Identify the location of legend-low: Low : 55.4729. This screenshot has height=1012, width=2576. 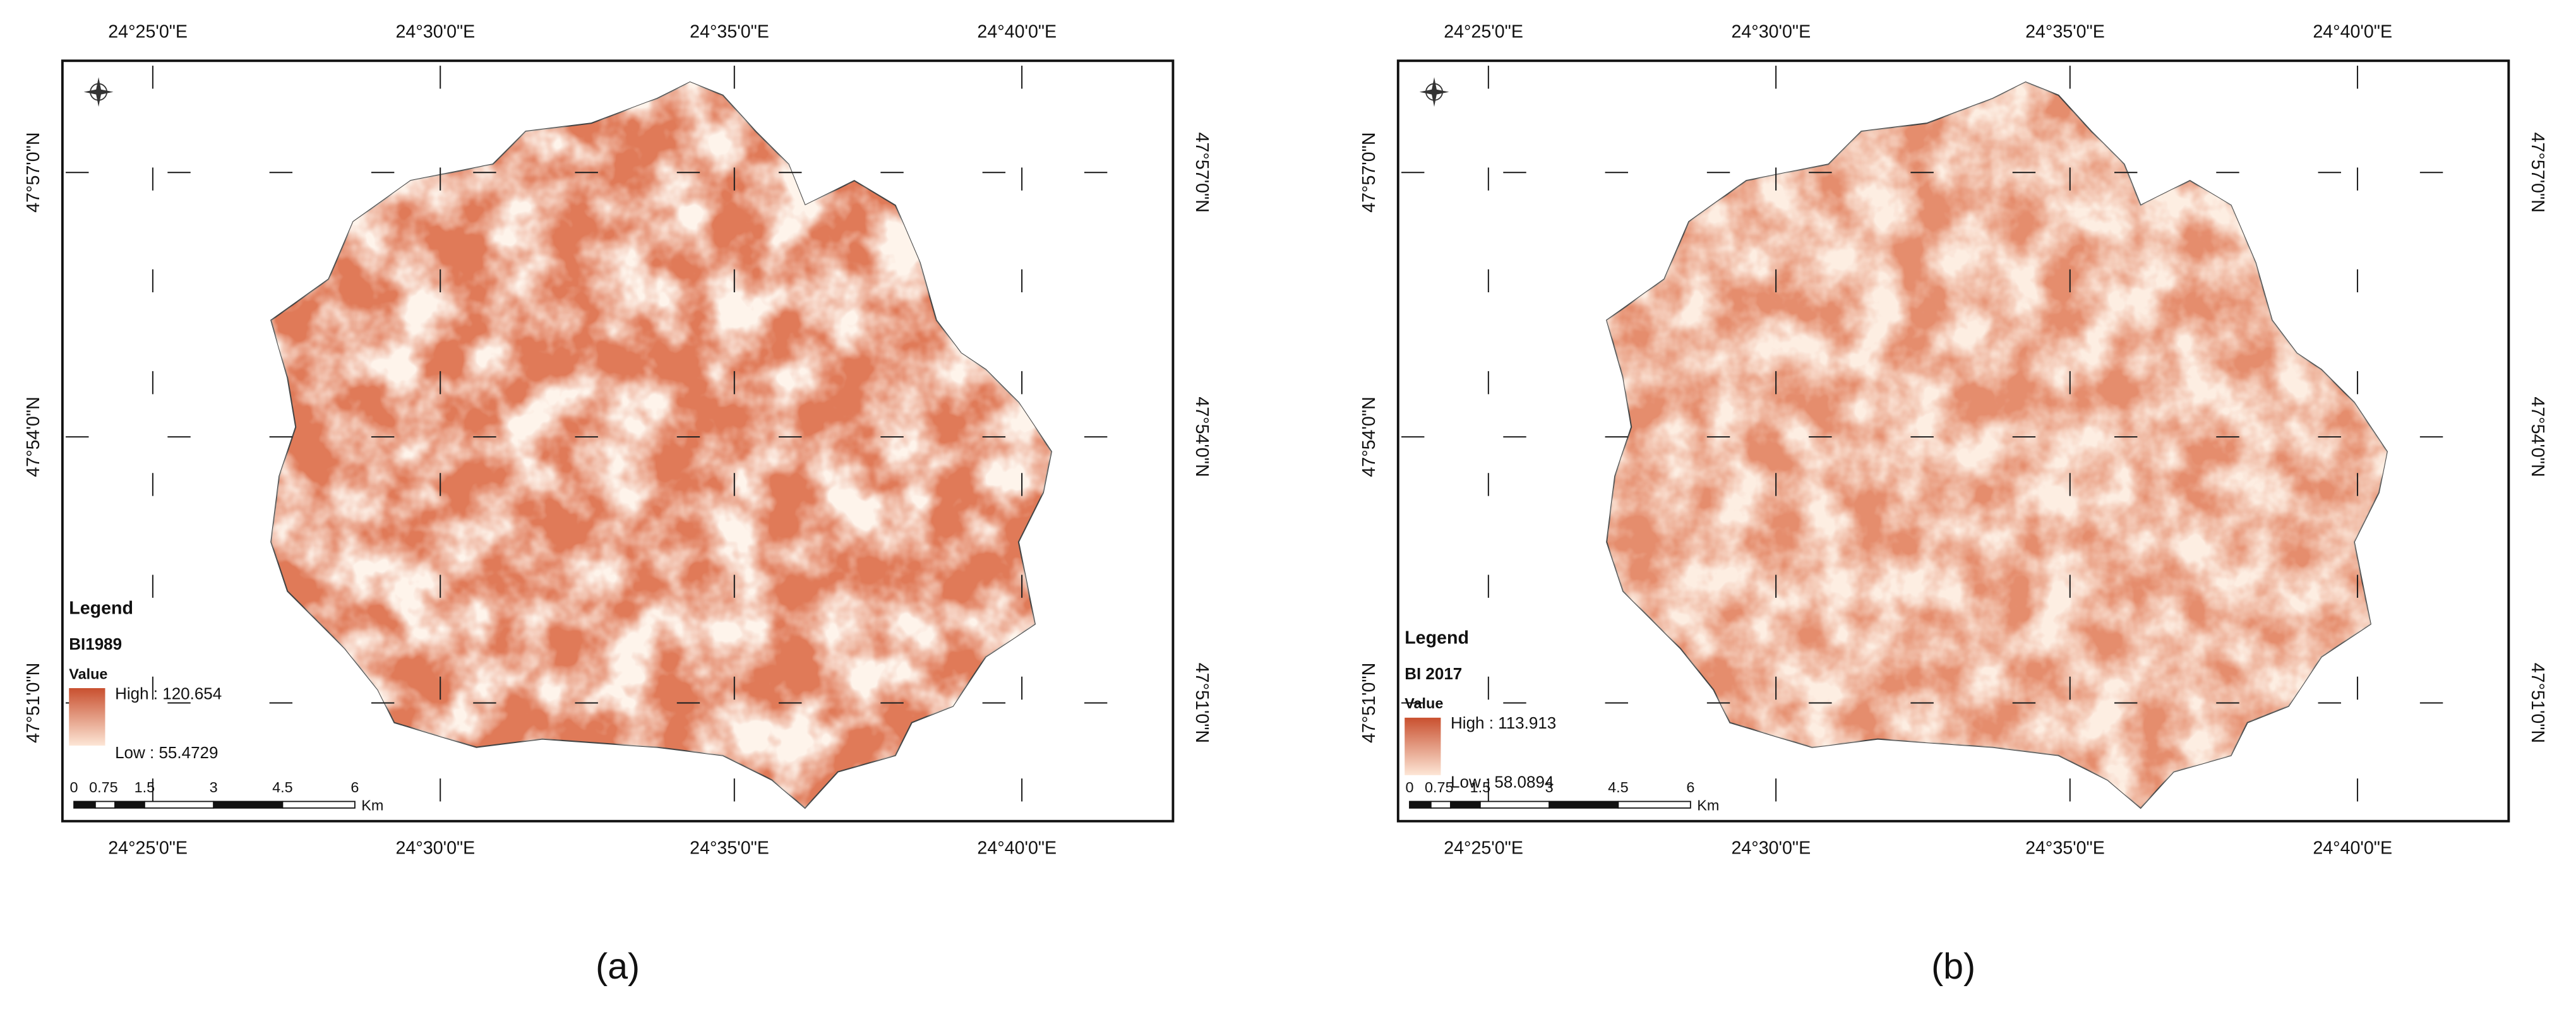
(166, 753).